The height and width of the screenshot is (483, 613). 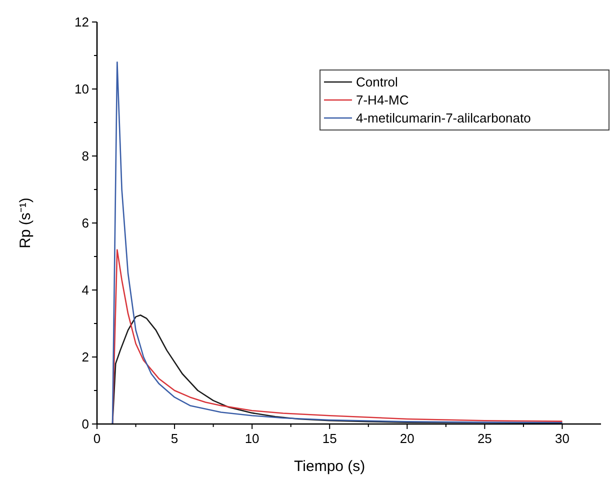 I want to click on x-tick-label: 5, so click(x=174, y=438).